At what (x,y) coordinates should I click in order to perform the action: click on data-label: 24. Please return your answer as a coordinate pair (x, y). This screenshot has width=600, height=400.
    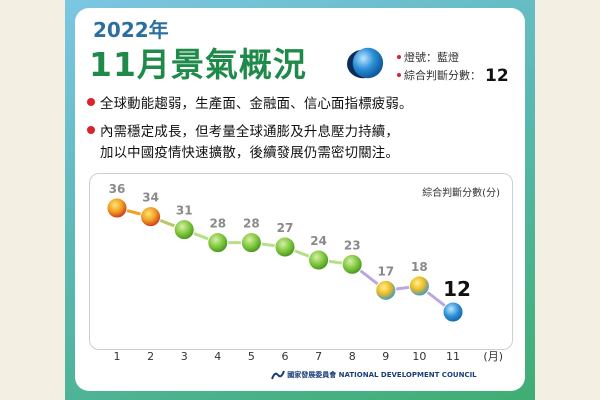
    Looking at the image, I should click on (318, 241).